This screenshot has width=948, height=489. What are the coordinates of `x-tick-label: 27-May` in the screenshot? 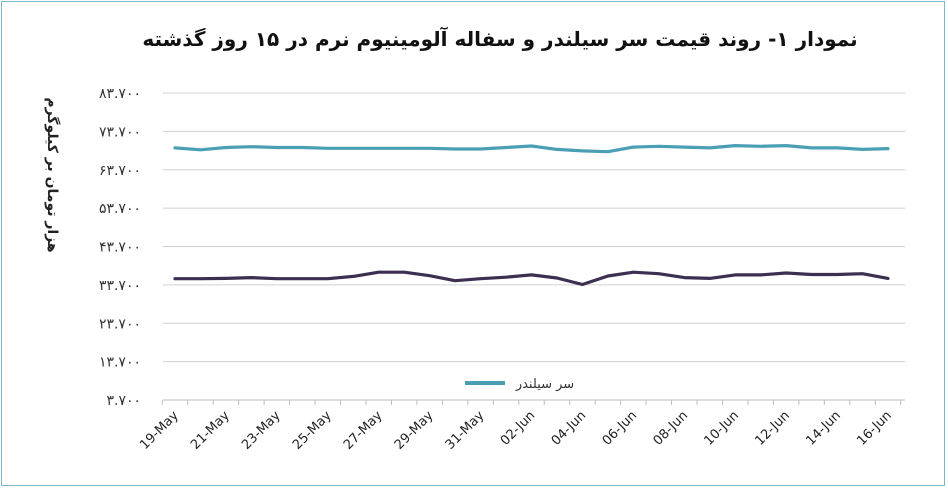 It's located at (363, 430).